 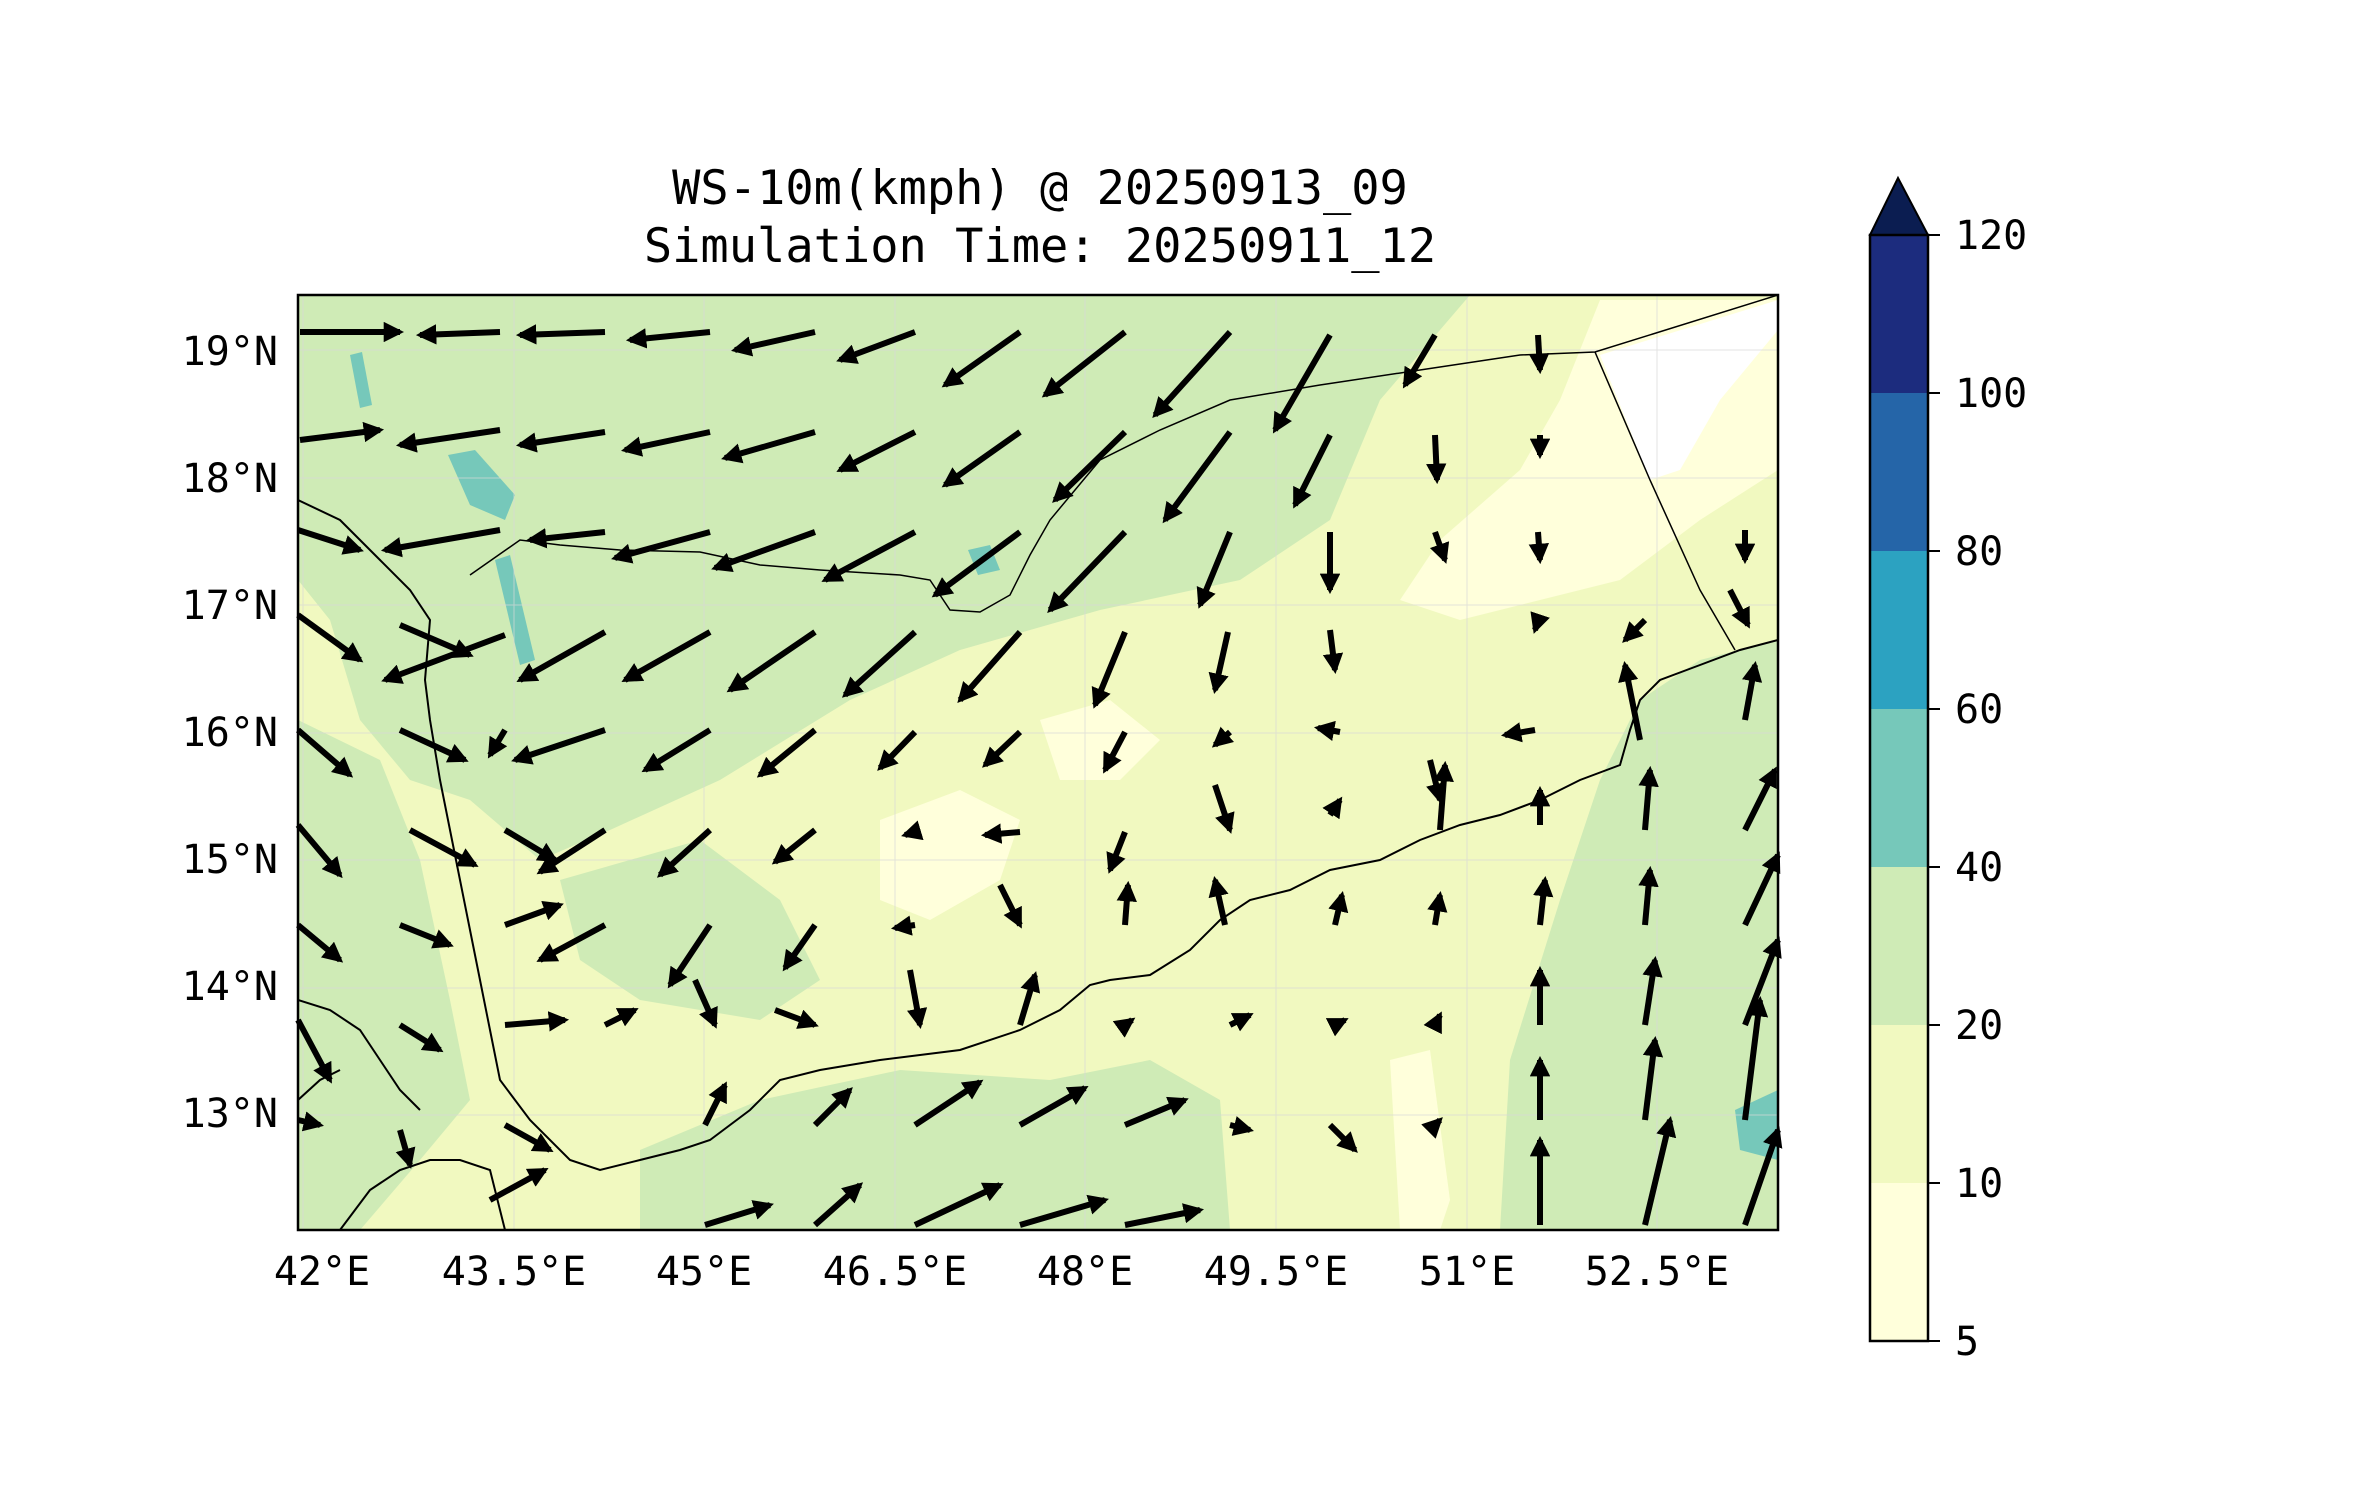 I want to click on lon-tick-42E: 42°E, so click(x=322, y=1272).